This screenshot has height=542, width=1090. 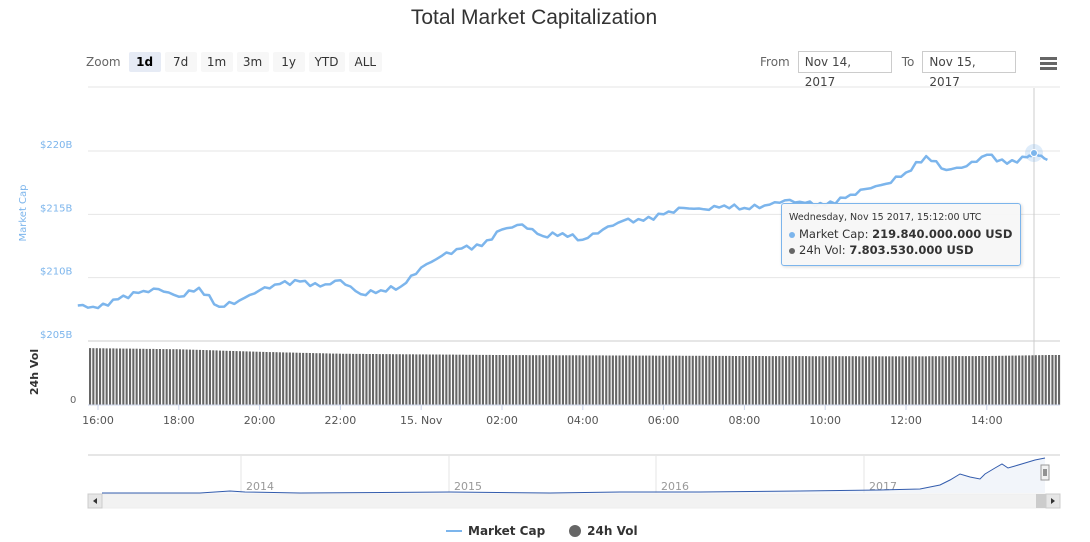 I want to click on navigator-area, so click(x=573, y=475).